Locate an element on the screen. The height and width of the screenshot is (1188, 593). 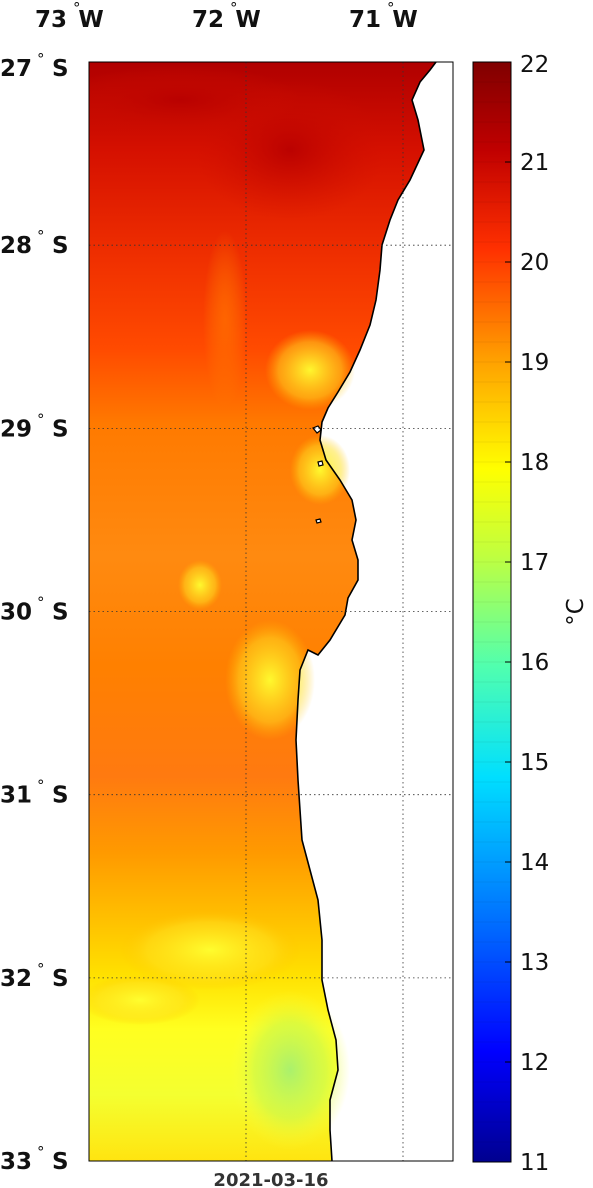
colorbar-tick-label: 19 is located at coordinates (534, 363).